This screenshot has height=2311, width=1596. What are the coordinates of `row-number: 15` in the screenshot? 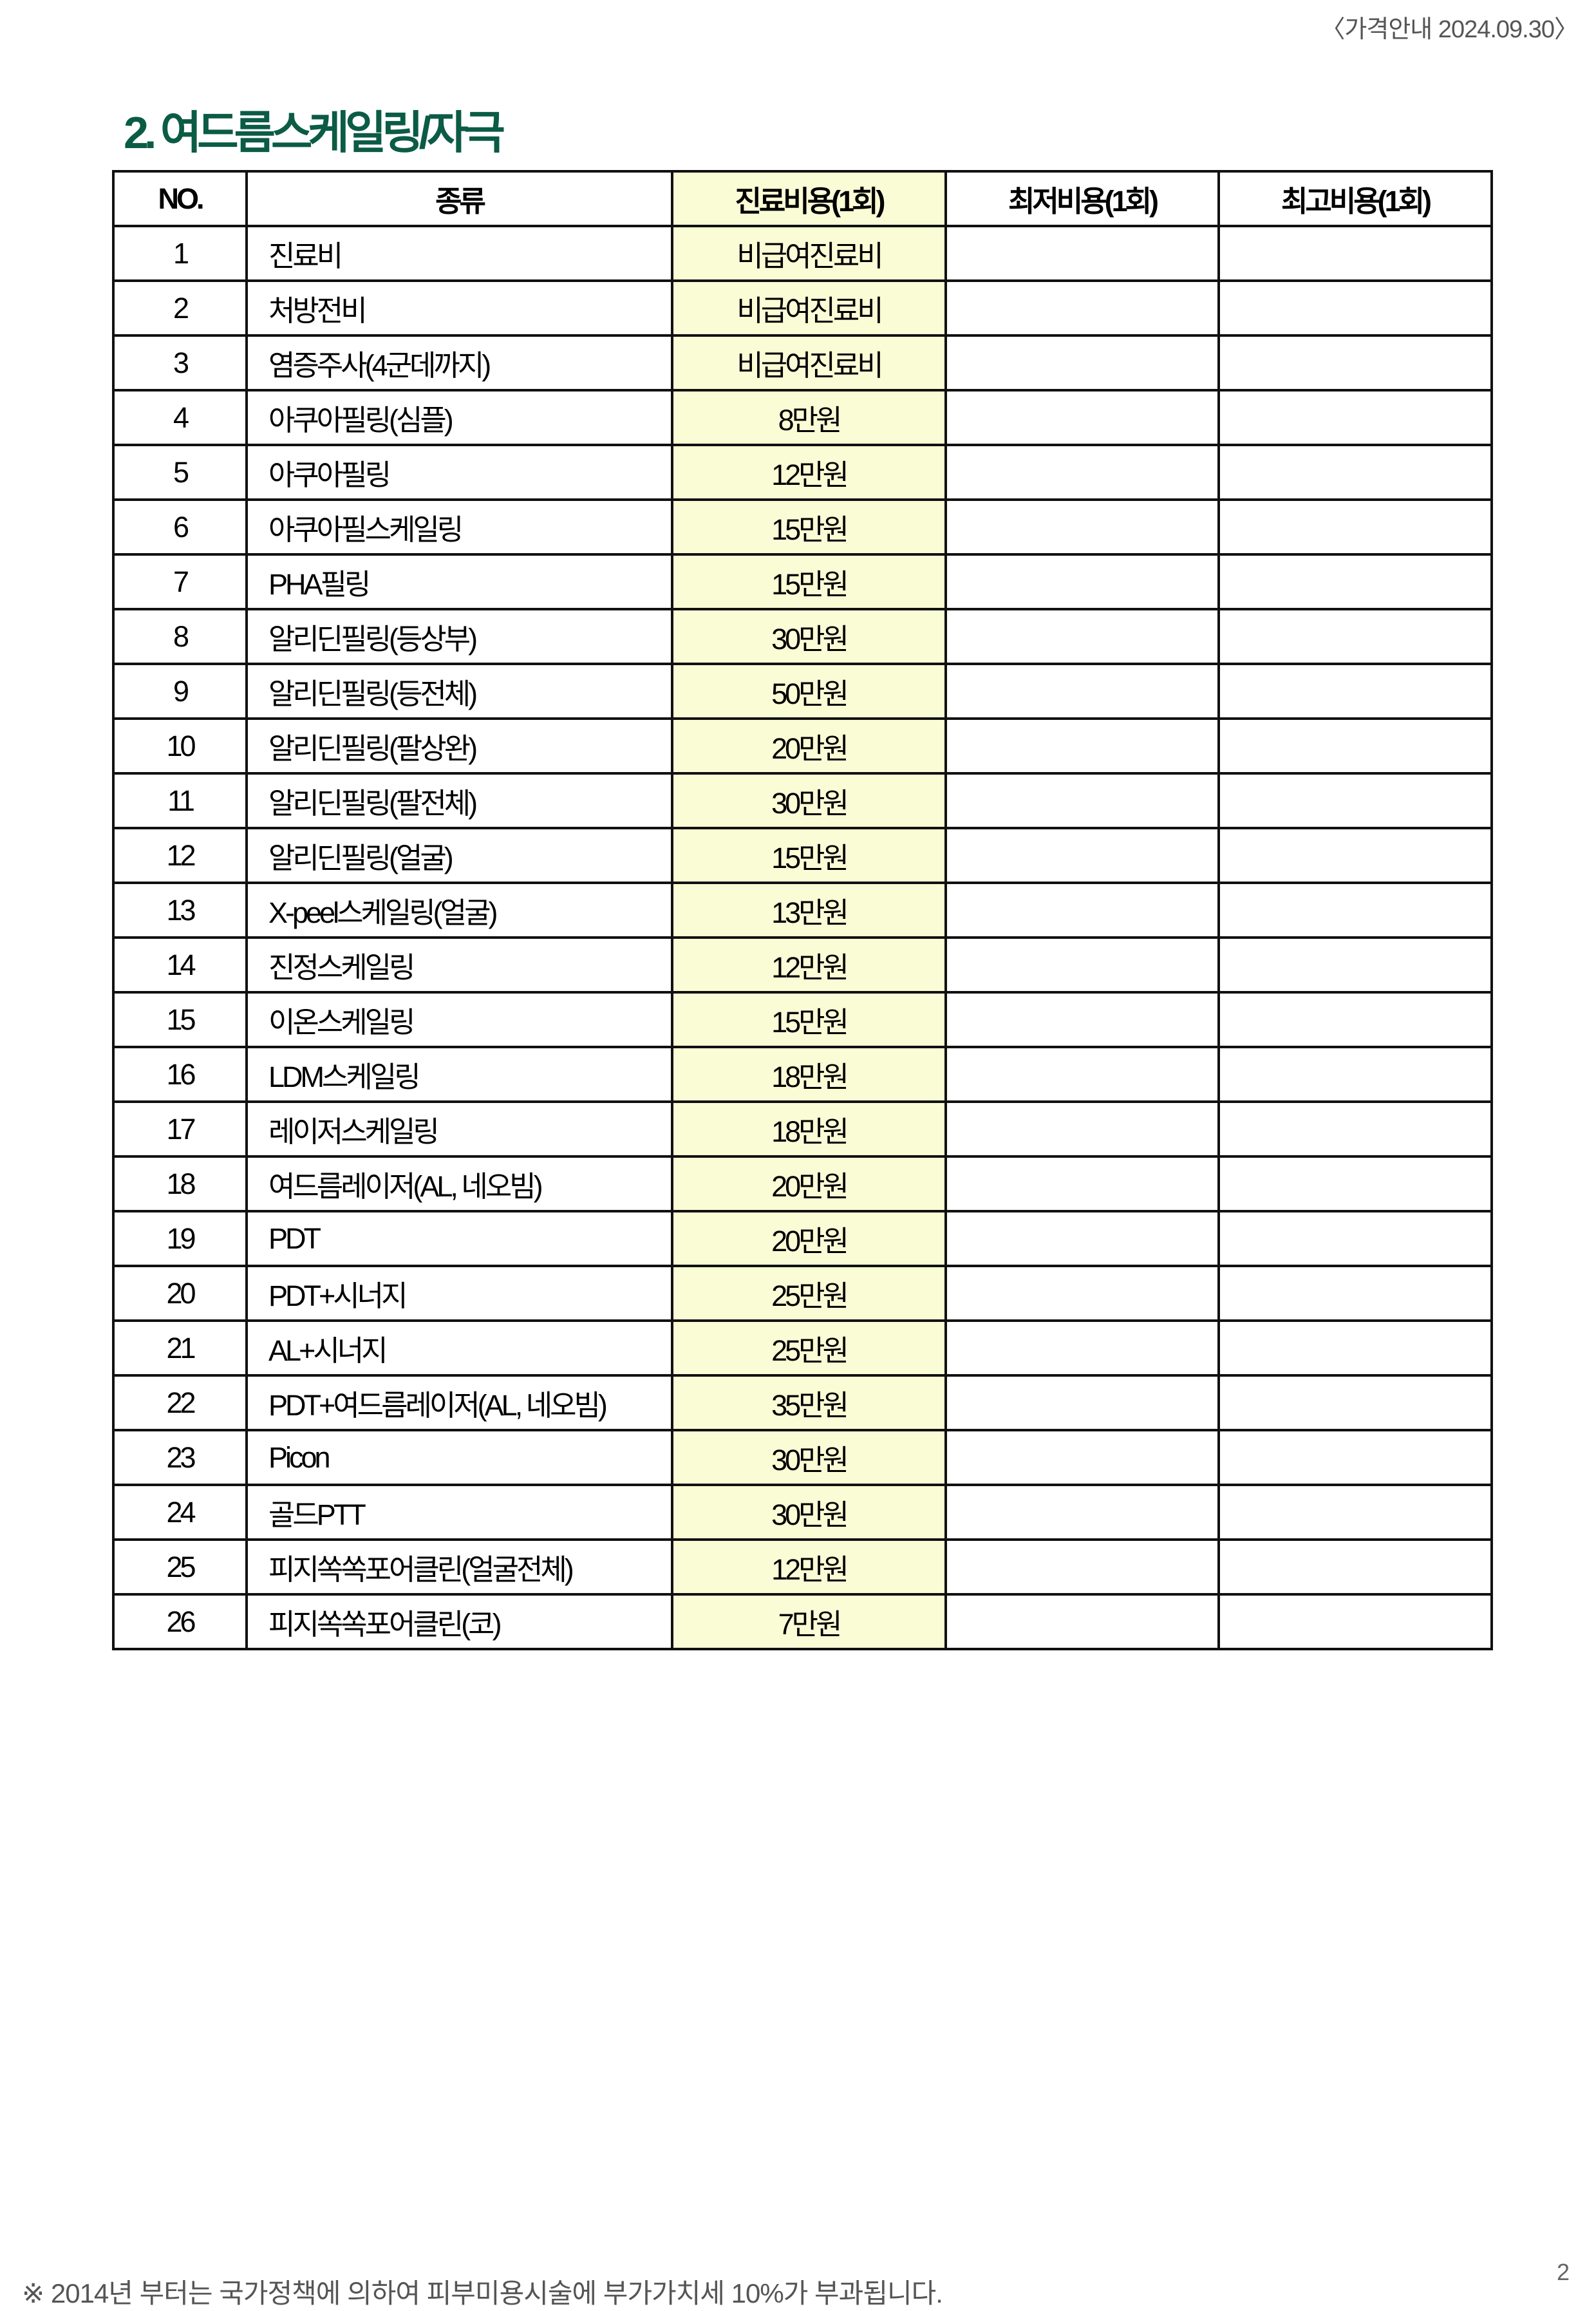 It's located at (180, 1019).